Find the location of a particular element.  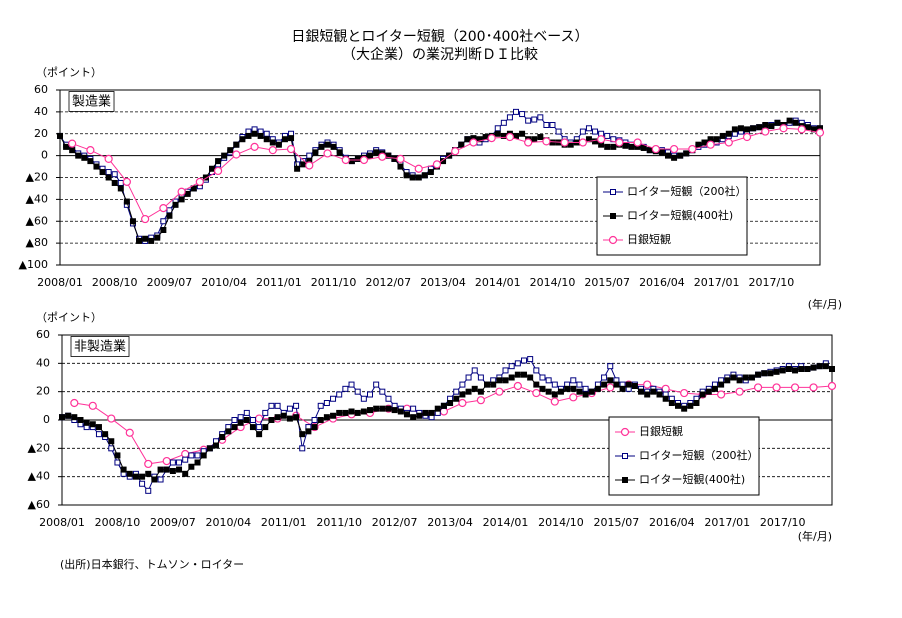

y-tick-label: 0 is located at coordinates (46, 419).